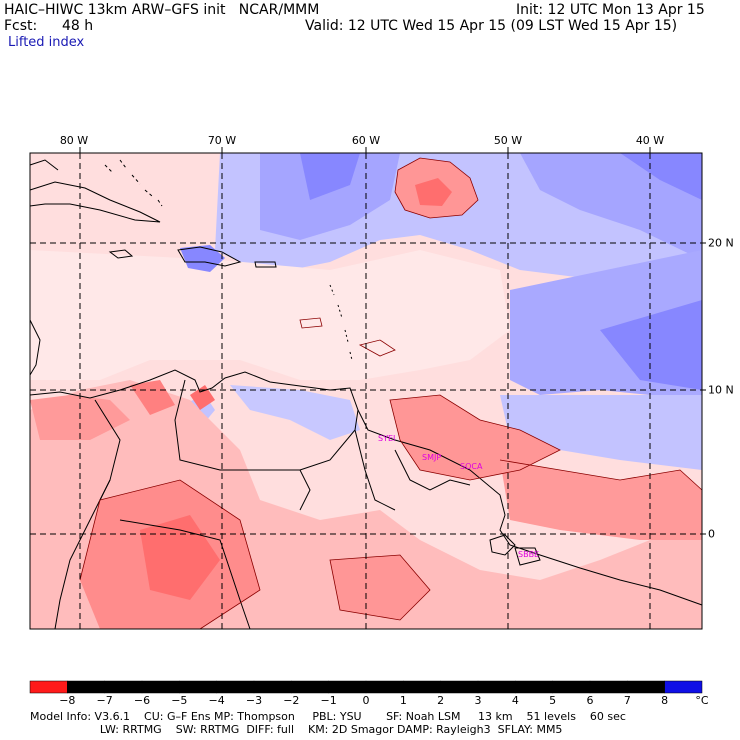  I want to click on colorbar-tick-label: −4, so click(216, 700).